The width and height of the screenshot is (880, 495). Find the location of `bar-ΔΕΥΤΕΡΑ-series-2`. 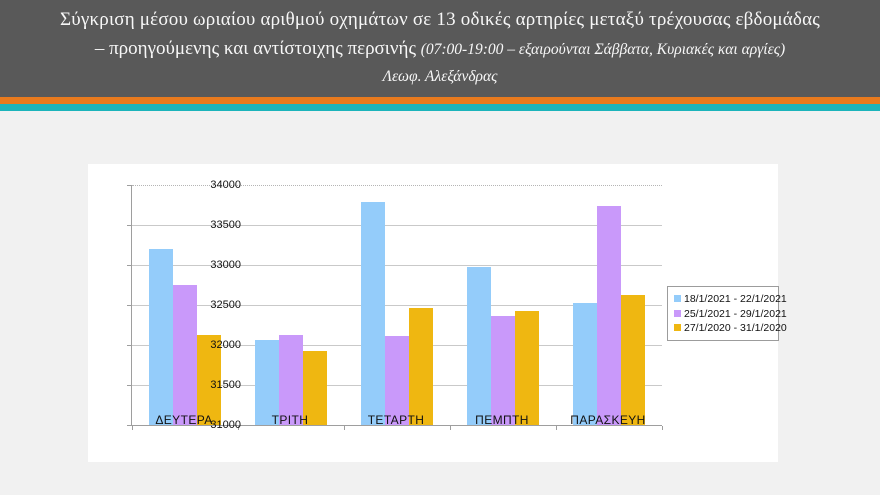

bar-ΔΕΥΤΕΡΑ-series-2 is located at coordinates (209, 380).